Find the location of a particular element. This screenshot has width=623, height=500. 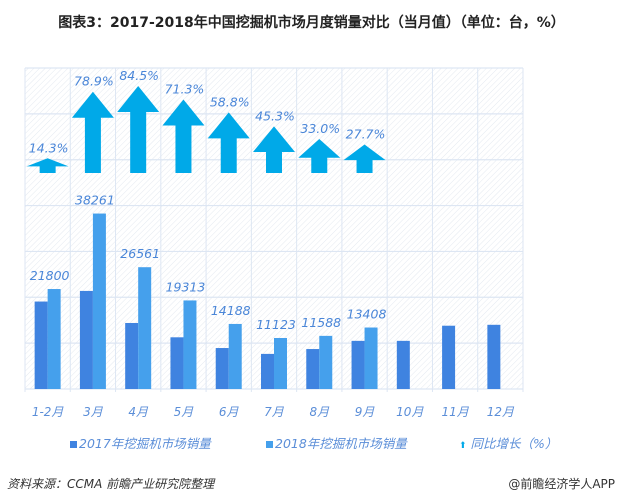

data-label-growth: 33.0% is located at coordinates (320, 128).